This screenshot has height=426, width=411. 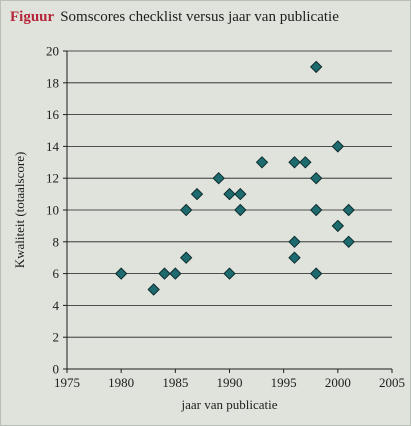 I want to click on x-tick-label: 1990, so click(x=230, y=382).